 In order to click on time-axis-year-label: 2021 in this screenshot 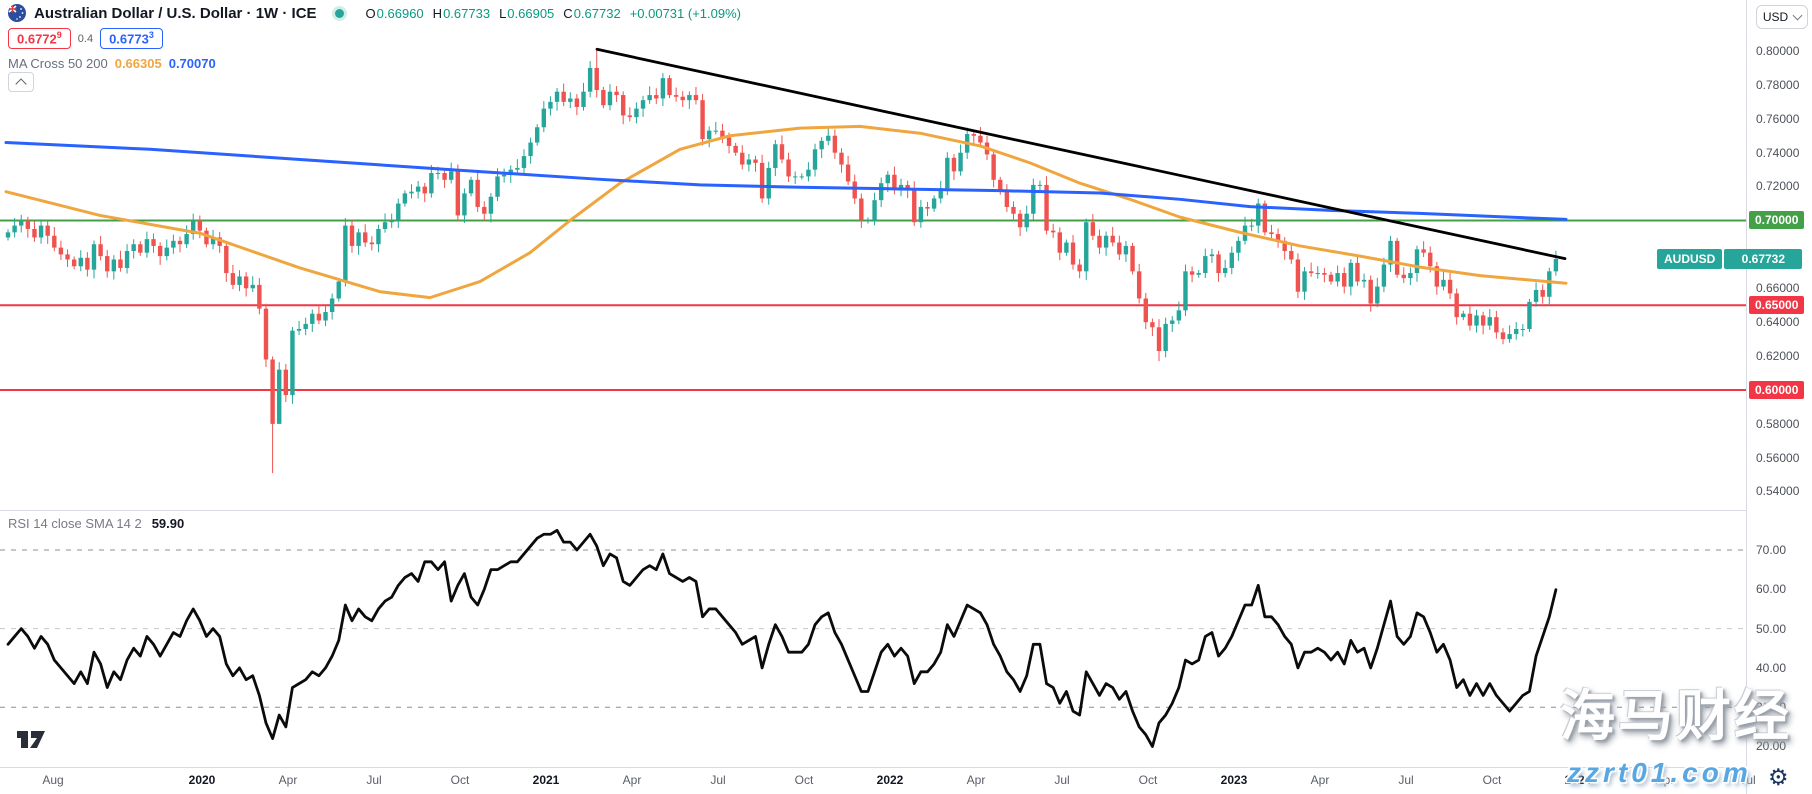, I will do `click(546, 780)`.